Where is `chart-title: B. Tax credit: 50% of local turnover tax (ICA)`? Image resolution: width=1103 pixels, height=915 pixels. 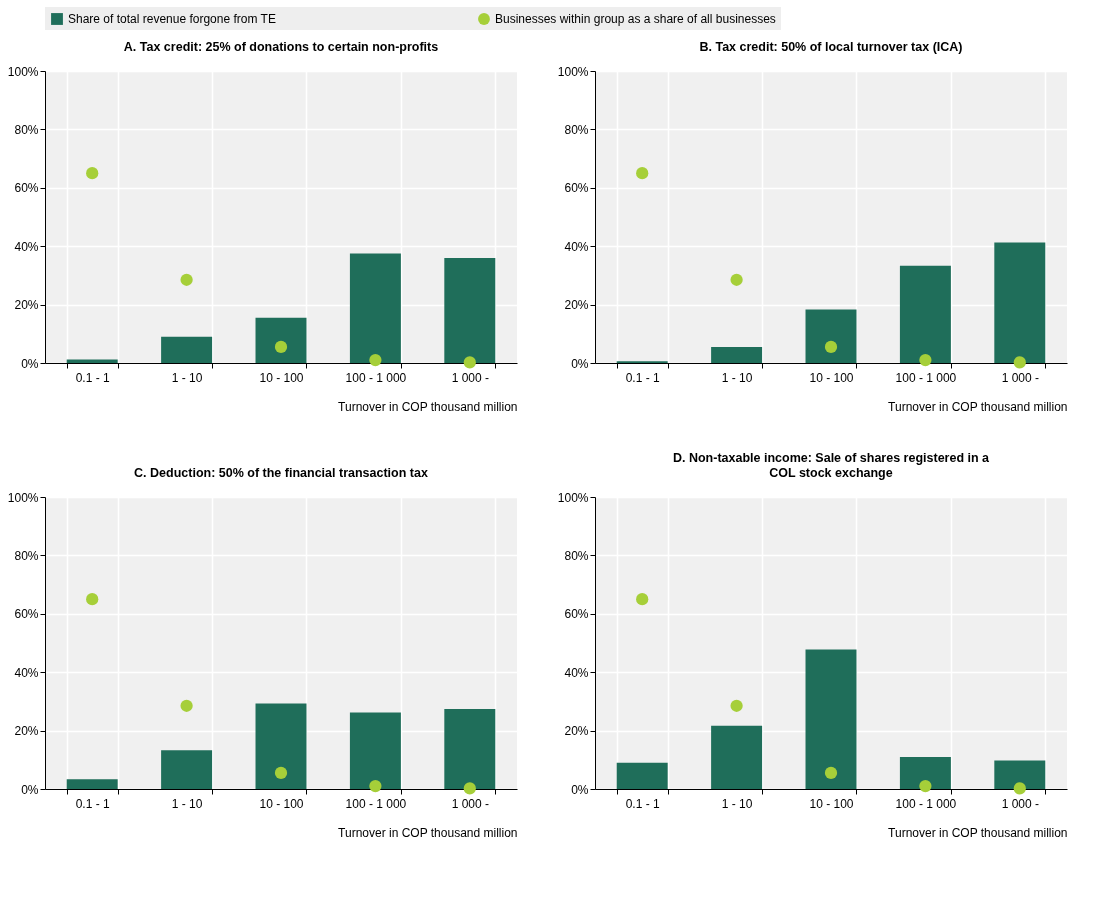 chart-title: B. Tax credit: 50% of local turnover tax (ICA) is located at coordinates (831, 46).